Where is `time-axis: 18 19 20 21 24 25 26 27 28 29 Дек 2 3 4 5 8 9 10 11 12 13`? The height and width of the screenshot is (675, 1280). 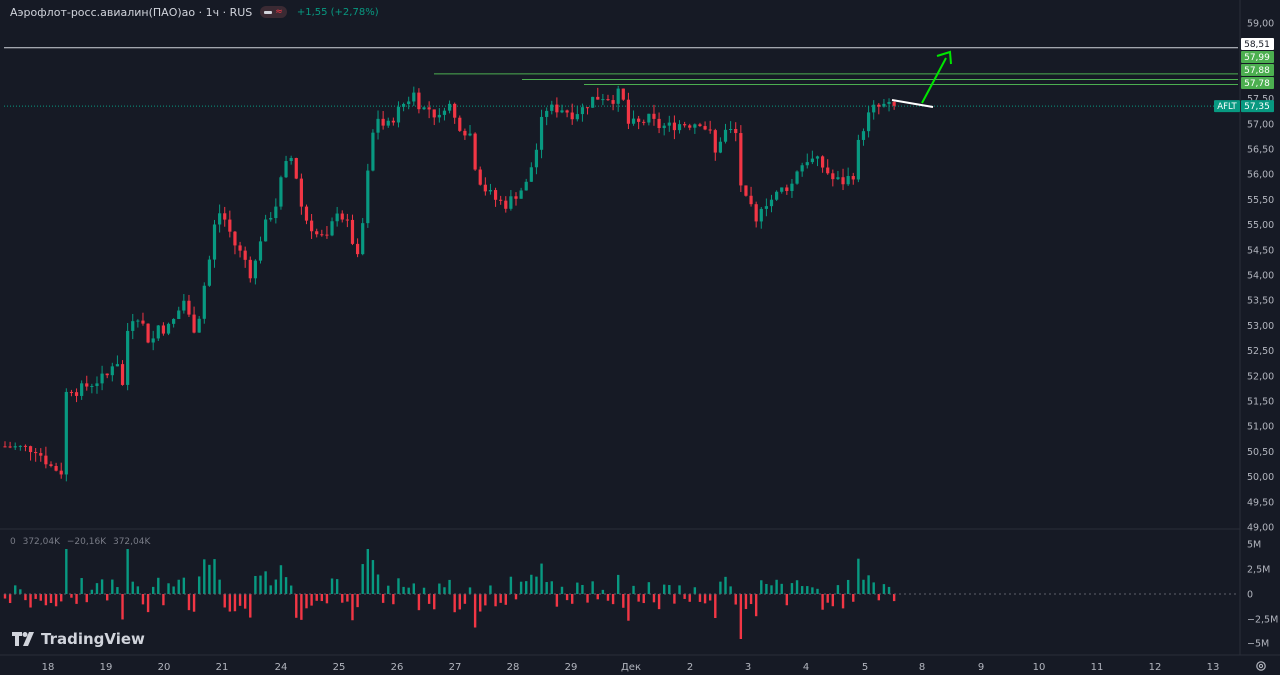
time-axis: 18 19 20 21 24 25 26 27 28 29 Дек 2 3 4 5 8 9 10 11 12 13 is located at coordinates (631, 667).